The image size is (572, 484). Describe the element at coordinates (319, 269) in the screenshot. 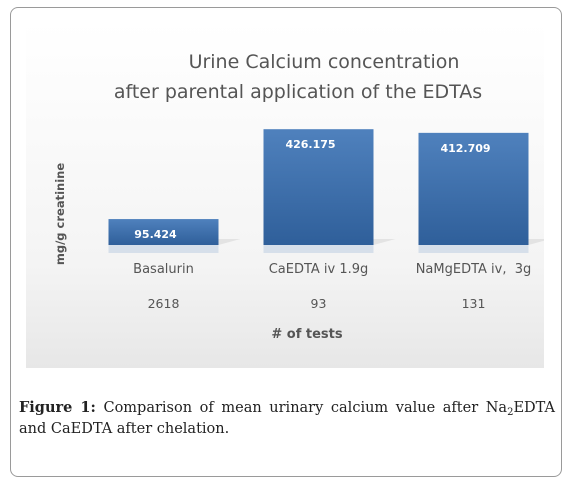

I see `category-label-2: CaEDTA iv 1.9g` at that location.